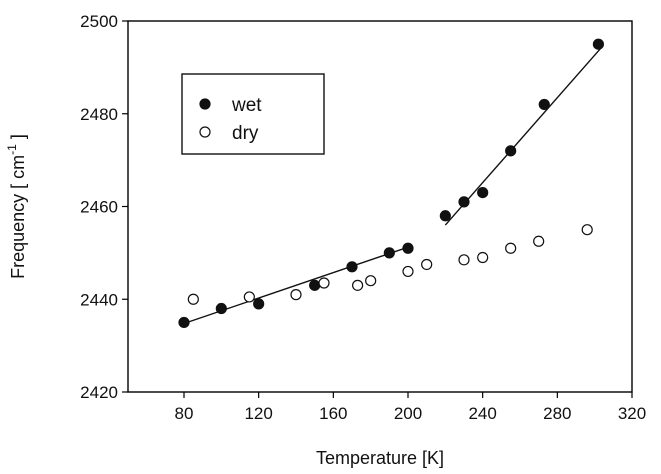 This screenshot has height=474, width=661. What do you see at coordinates (333, 413) in the screenshot?
I see `x-tick-label: 160` at bounding box center [333, 413].